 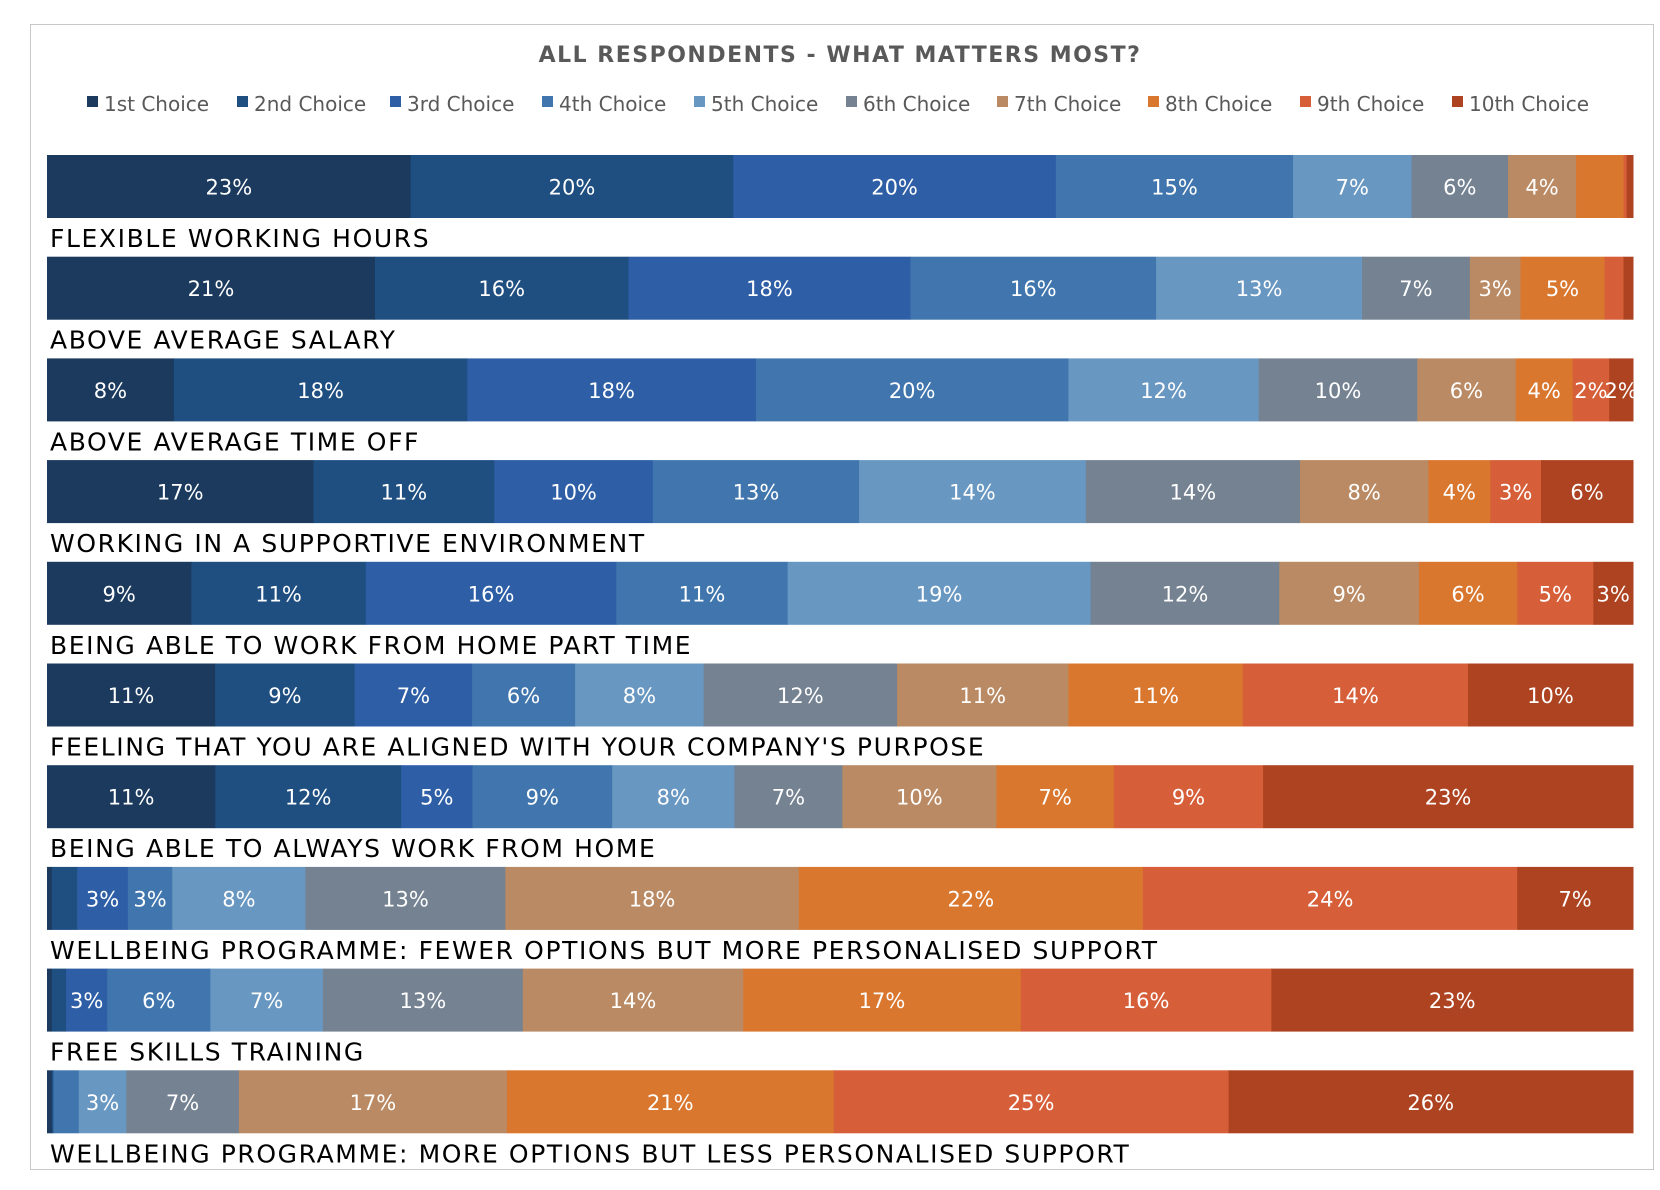 I want to click on bar-value-label-6-2: 9%, so click(x=284, y=696).